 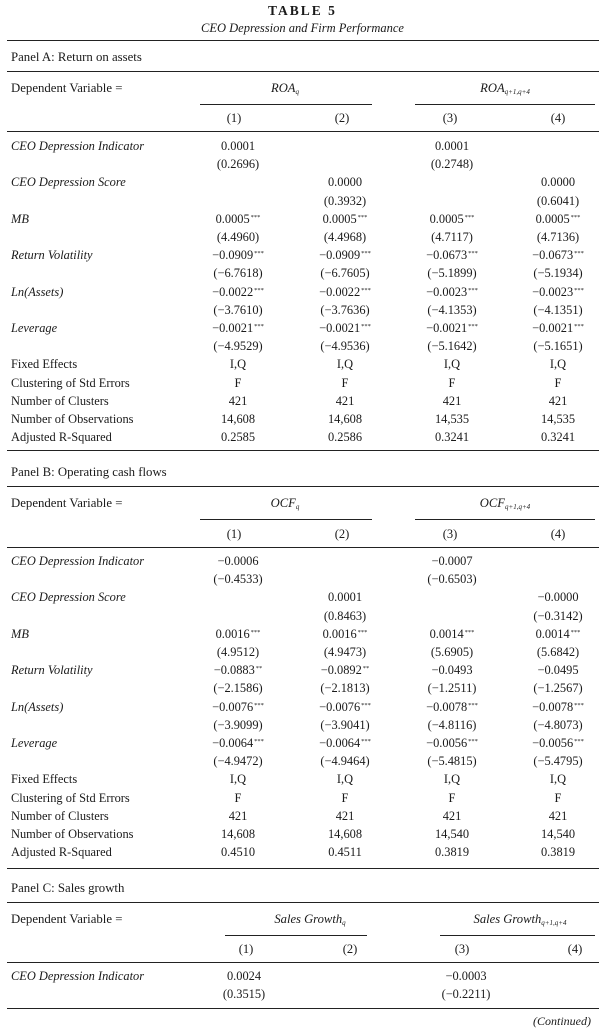 What do you see at coordinates (302, 690) in the screenshot?
I see `table-row: (−2.1586) (−2.1813) (−1.2511) (−1.2567)` at bounding box center [302, 690].